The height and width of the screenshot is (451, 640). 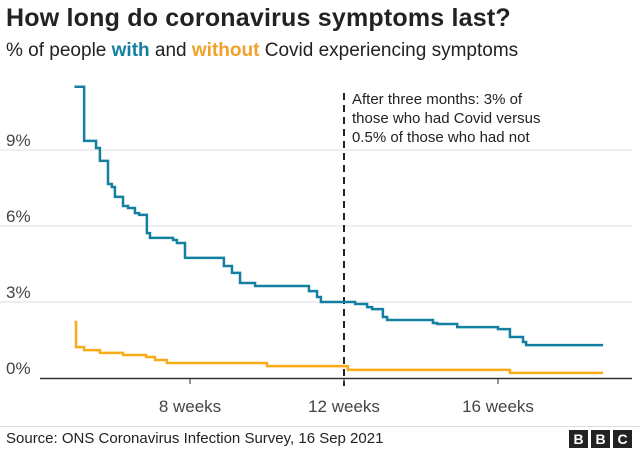 What do you see at coordinates (18, 140) in the screenshot?
I see `y-tick-label: 9%` at bounding box center [18, 140].